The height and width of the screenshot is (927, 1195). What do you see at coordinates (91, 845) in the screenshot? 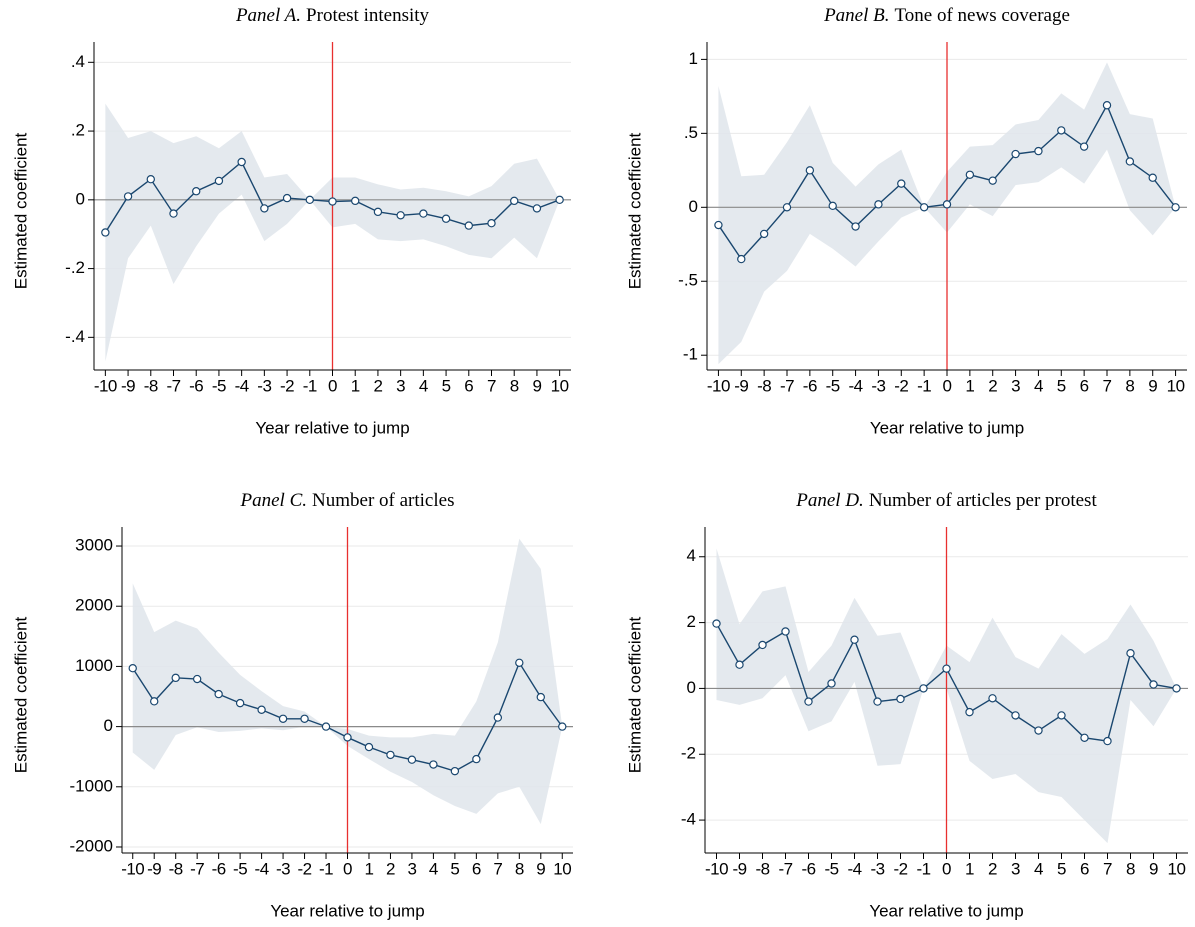
I see `y-tick-label: -2000` at bounding box center [91, 845].